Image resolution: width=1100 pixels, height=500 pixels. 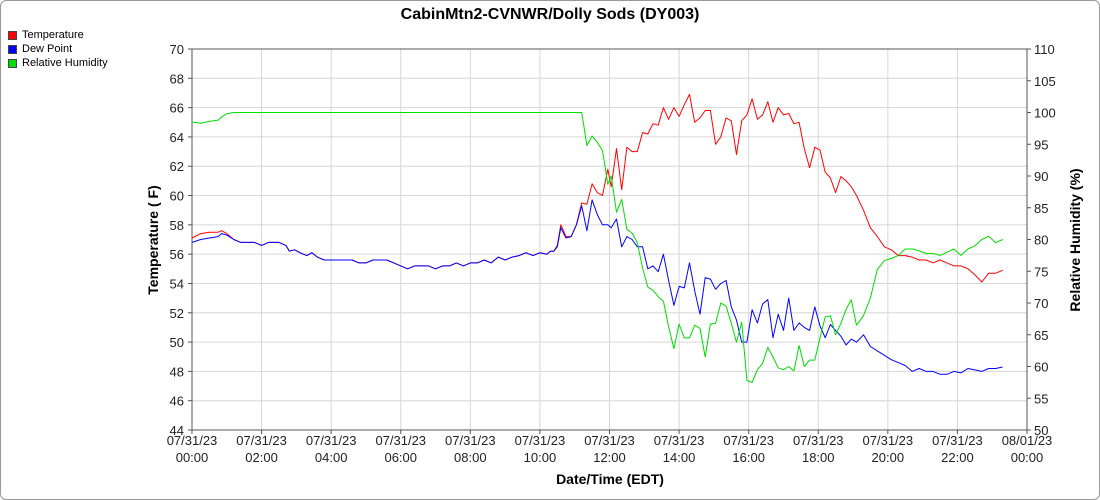 What do you see at coordinates (331, 457) in the screenshot?
I see `x-tick-label-time: 04:00` at bounding box center [331, 457].